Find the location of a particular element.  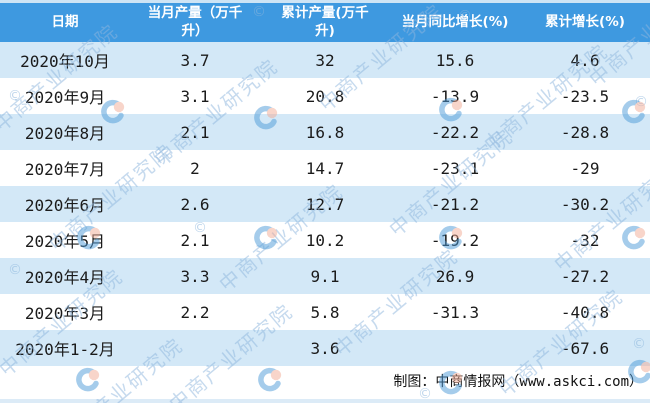

cell: -22.2 is located at coordinates (455, 132).